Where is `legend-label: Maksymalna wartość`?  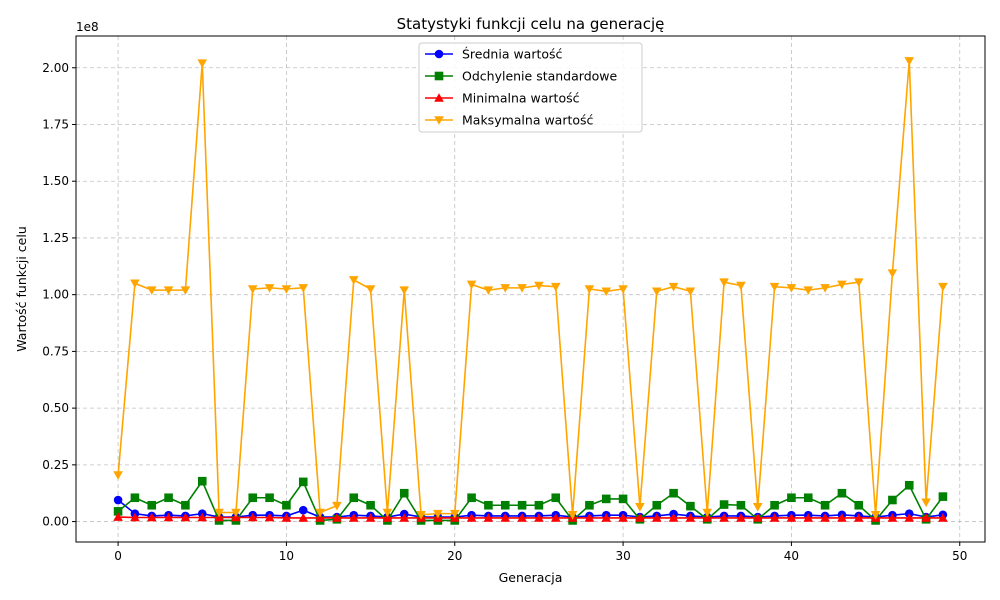 legend-label: Maksymalna wartość is located at coordinates (528, 120).